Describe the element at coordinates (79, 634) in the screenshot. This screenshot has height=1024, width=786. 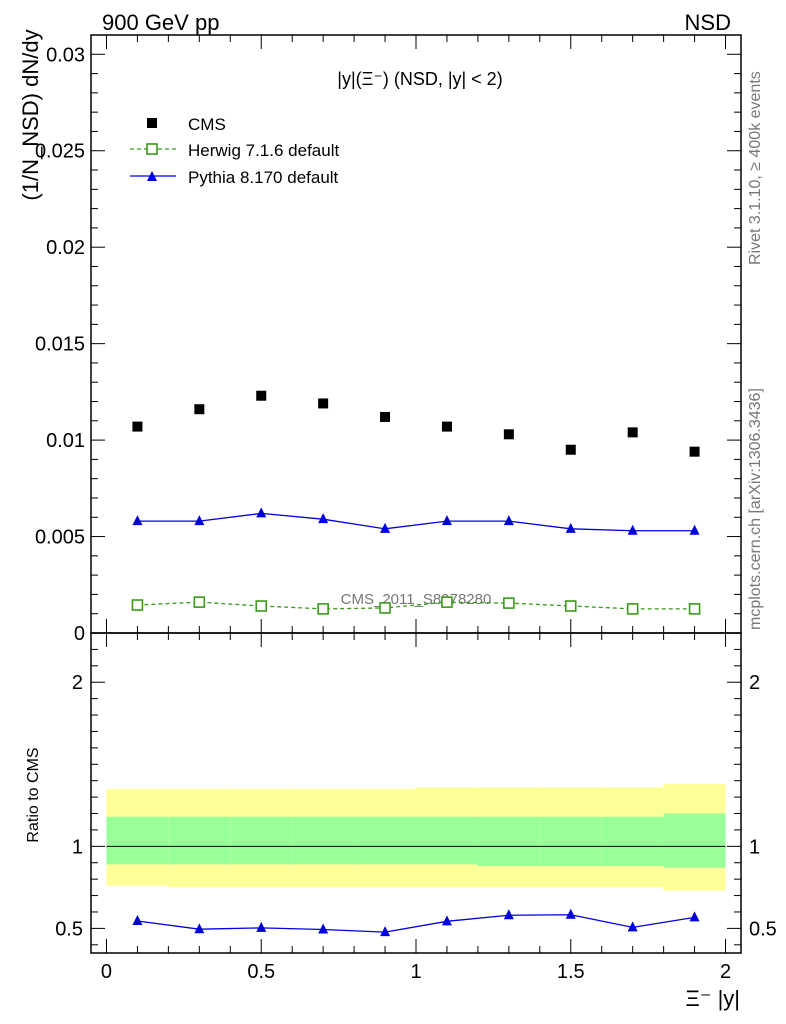
I see `main-y-tick-label: 0` at that location.